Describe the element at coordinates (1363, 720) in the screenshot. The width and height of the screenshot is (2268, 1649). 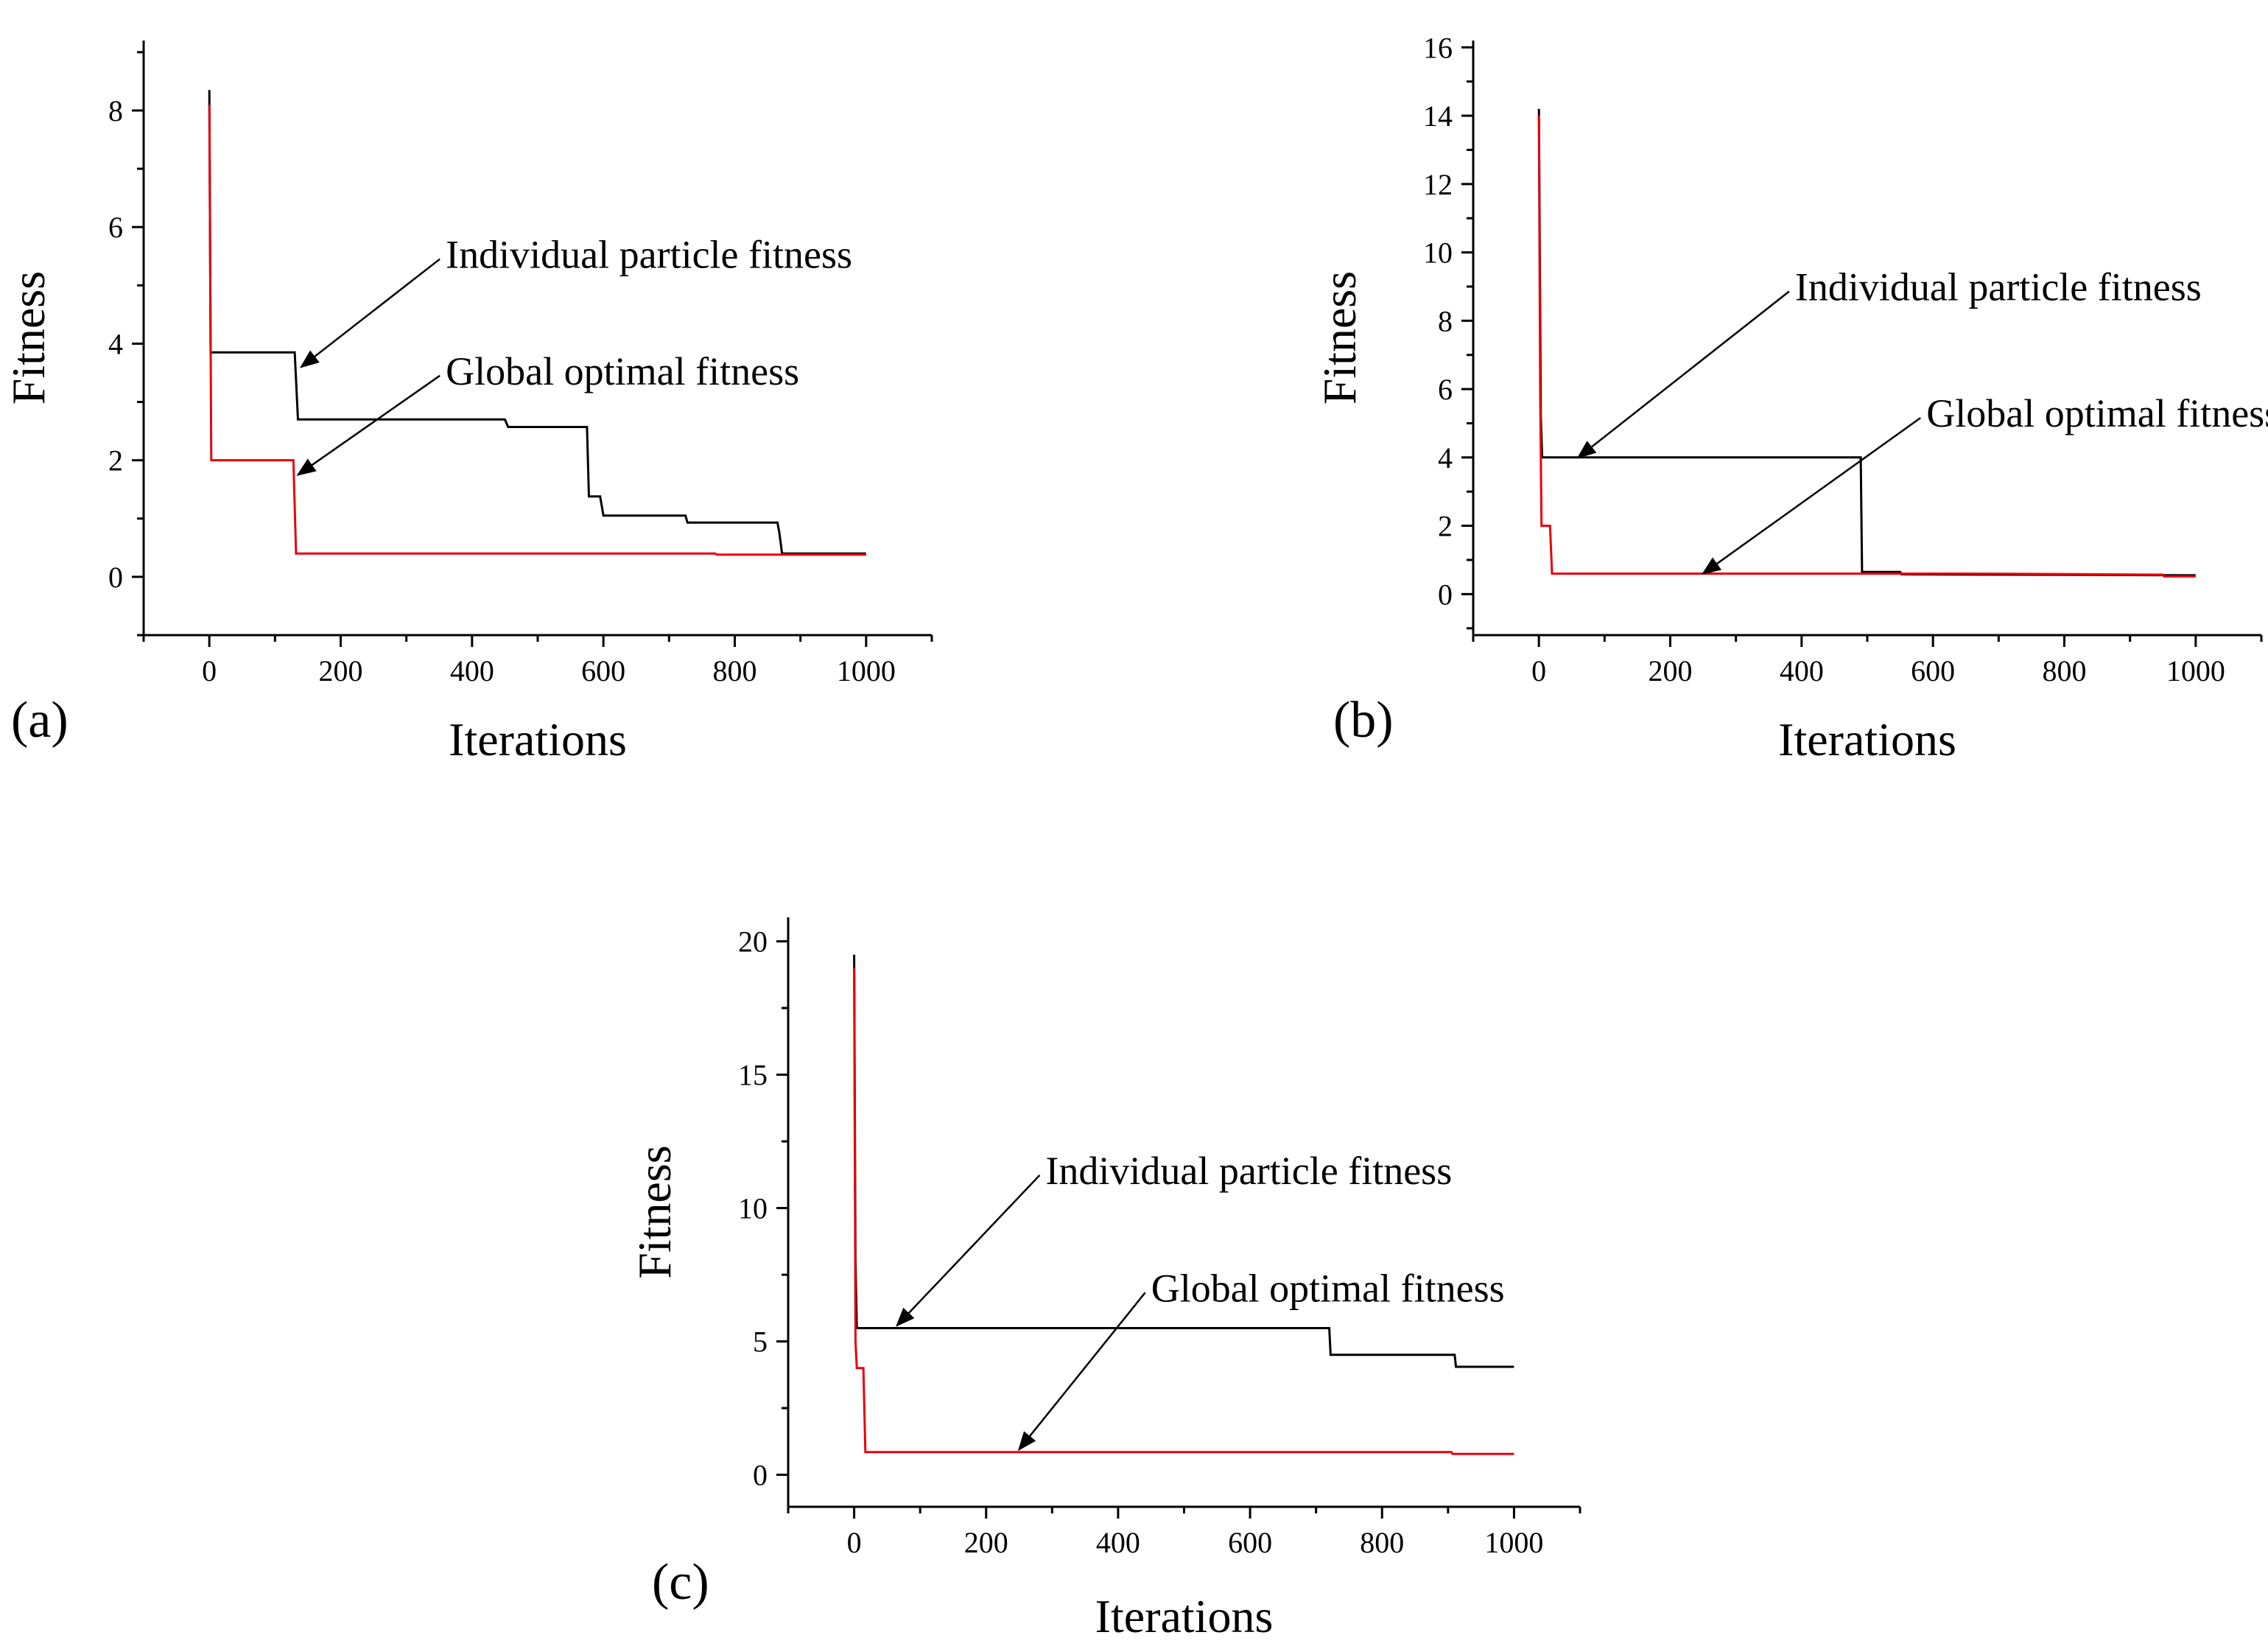
I see `panel-label: (b)` at that location.